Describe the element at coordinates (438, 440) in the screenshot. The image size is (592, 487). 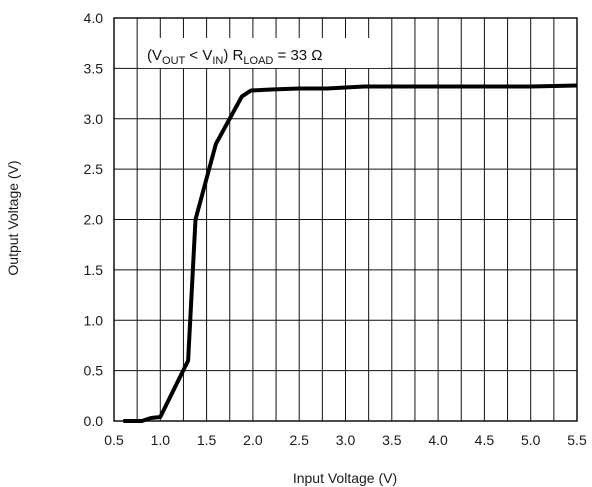
I see `x-tick-label: 4.0` at that location.